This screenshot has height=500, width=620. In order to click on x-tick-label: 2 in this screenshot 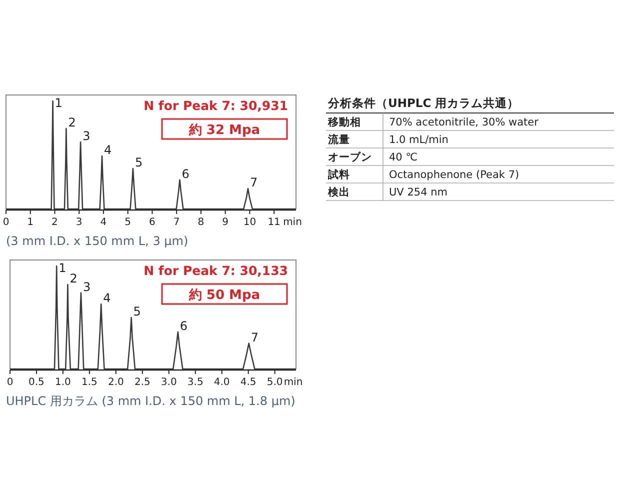, I will do `click(55, 222)`.